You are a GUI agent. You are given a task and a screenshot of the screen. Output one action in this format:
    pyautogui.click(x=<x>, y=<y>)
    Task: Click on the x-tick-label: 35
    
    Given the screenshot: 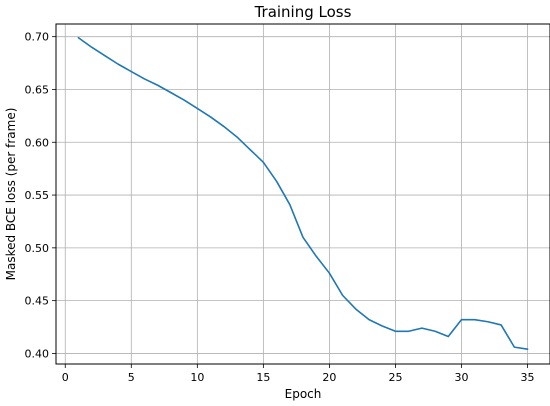 What is the action you would take?
    pyautogui.click(x=528, y=377)
    